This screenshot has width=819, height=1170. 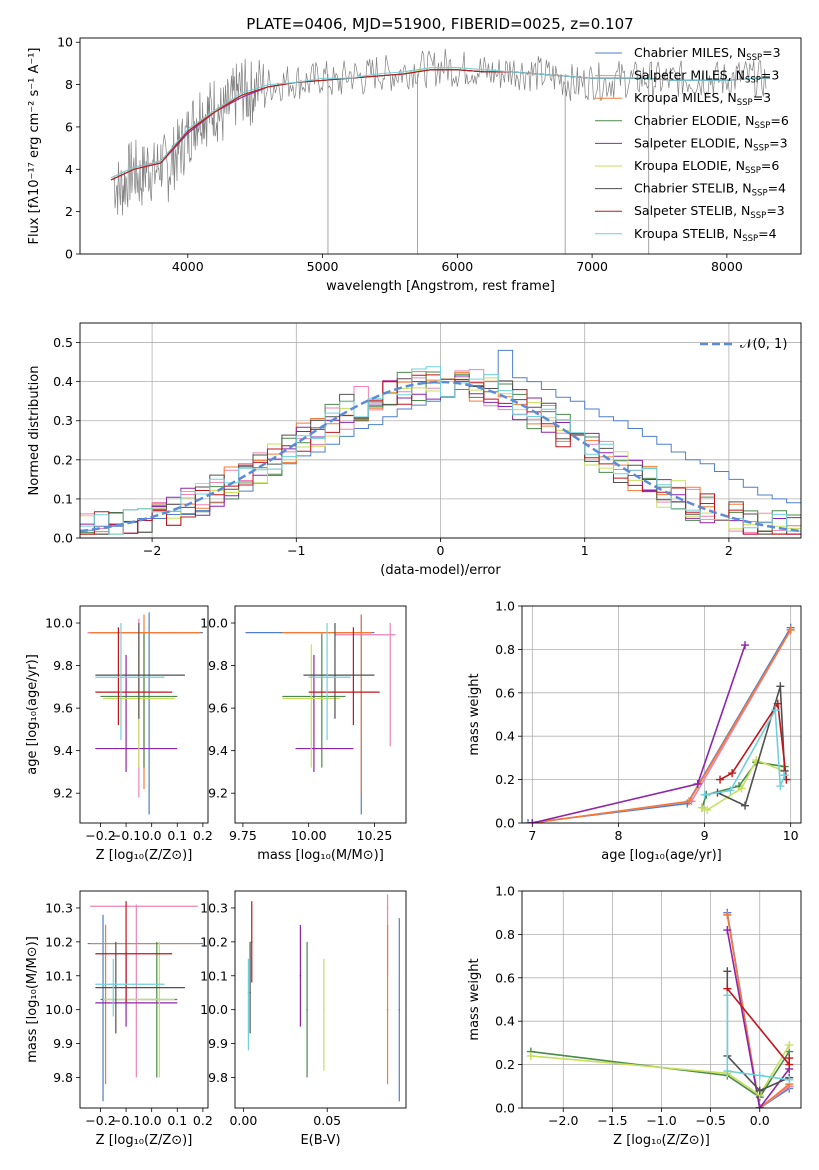 What do you see at coordinates (709, 212) in the screenshot?
I see `legend-label: Salpeter STELIB, NSSP=3` at bounding box center [709, 212].